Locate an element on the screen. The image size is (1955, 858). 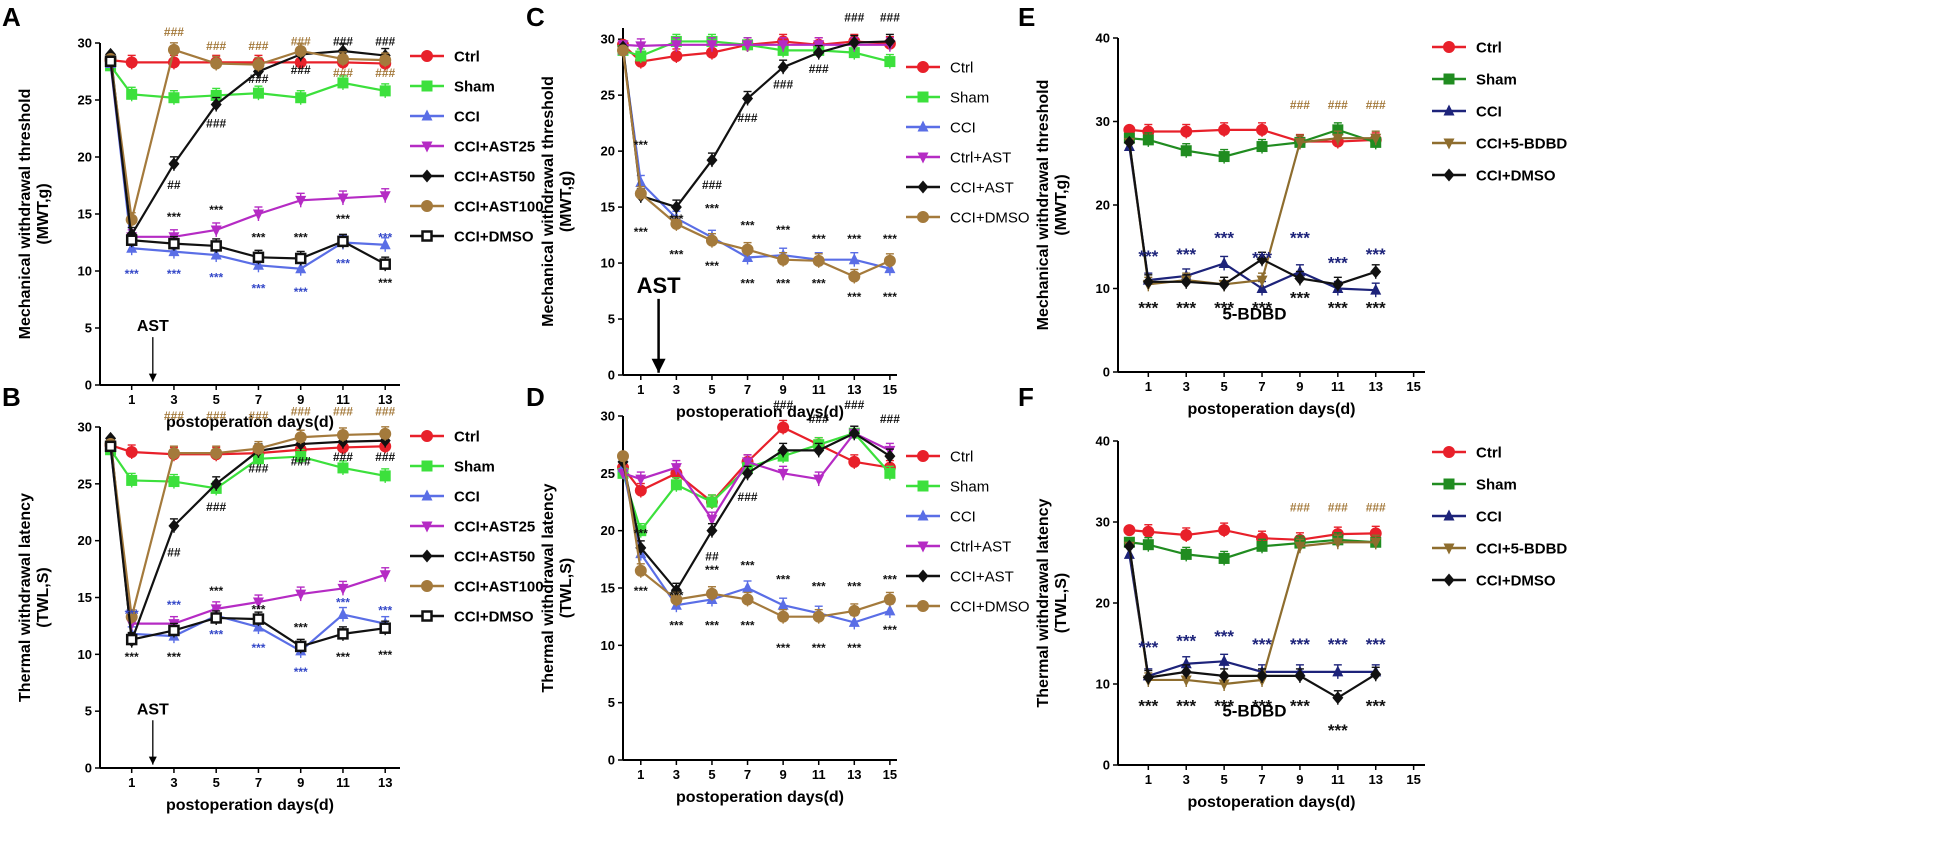
panel-c-legend-marker-cci-dmso is located at coordinates (923, 217).